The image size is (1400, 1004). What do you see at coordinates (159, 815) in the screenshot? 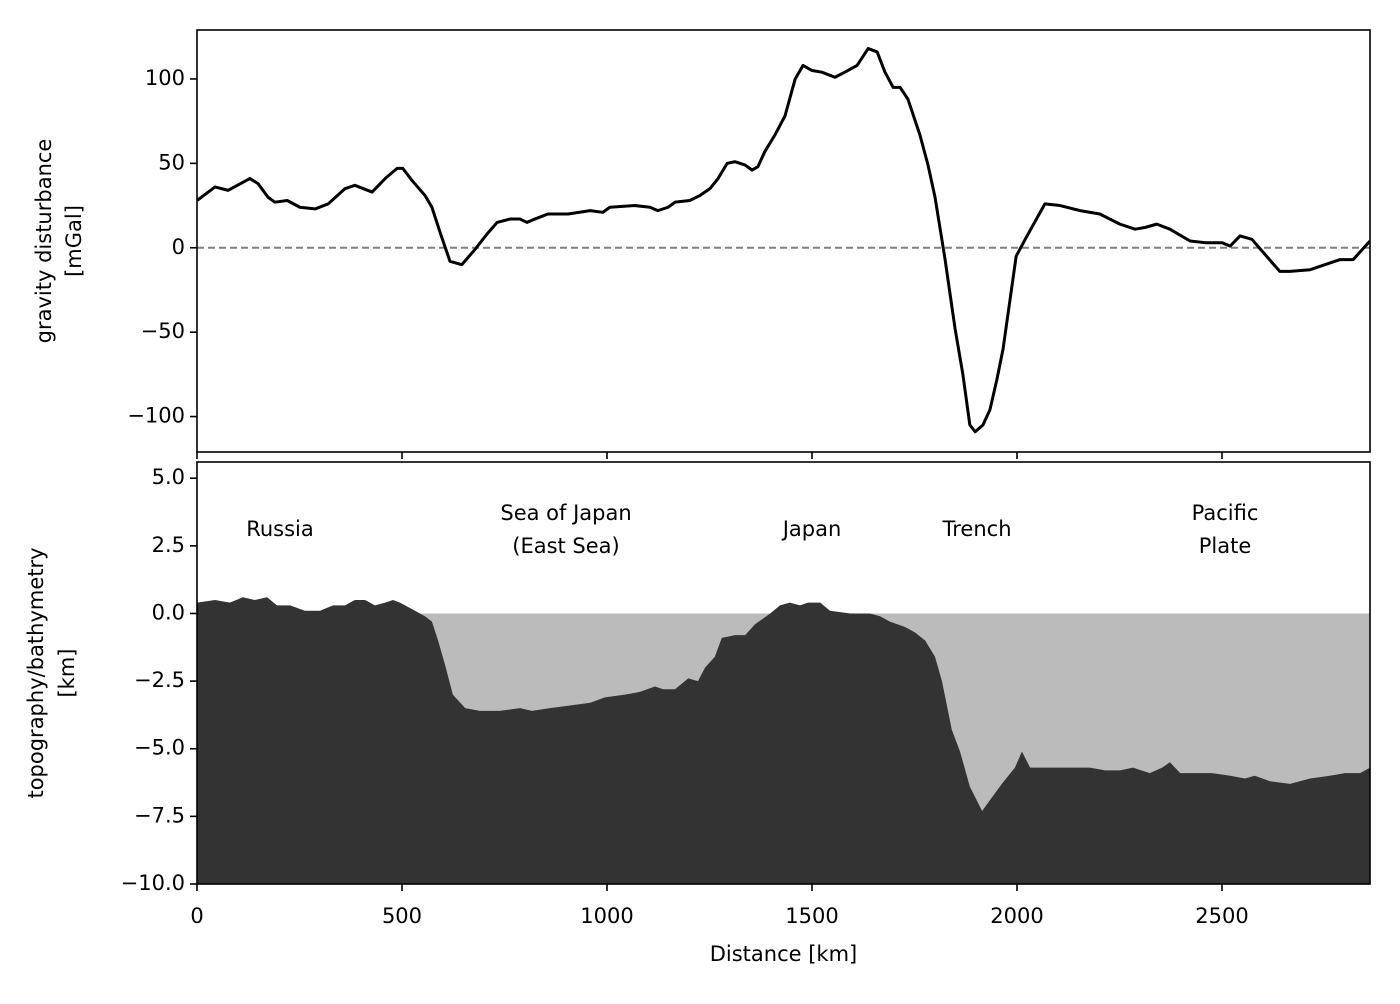
I see `y-tick-label: −7.5` at bounding box center [159, 815].